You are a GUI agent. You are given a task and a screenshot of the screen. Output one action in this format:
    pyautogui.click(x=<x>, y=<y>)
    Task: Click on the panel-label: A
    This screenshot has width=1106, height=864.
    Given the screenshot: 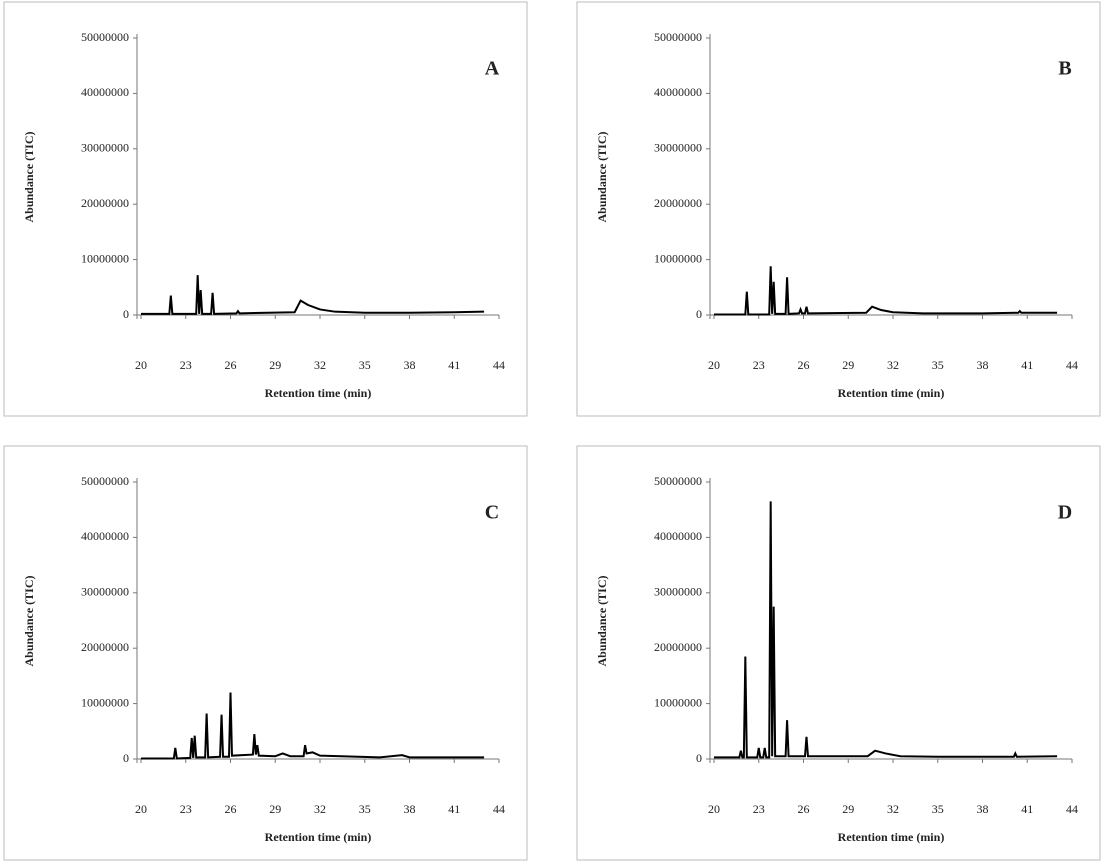 What is the action you would take?
    pyautogui.click(x=492, y=69)
    